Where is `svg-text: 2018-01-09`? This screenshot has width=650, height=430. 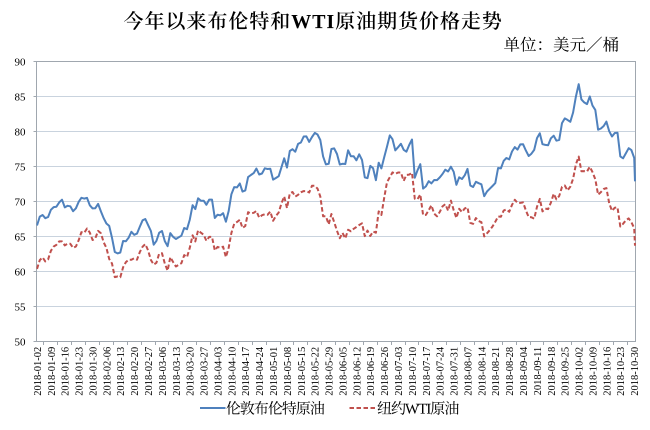
svg-text: 2018-01-09 is located at coordinates (52, 371).